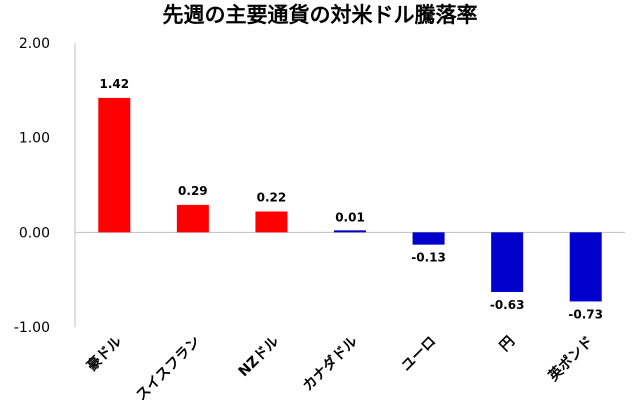 The height and width of the screenshot is (420, 640). Describe the element at coordinates (32, 186) in the screenshot. I see `y-axis-ticks: 2.00 1.00 0.00 -1.00` at that location.